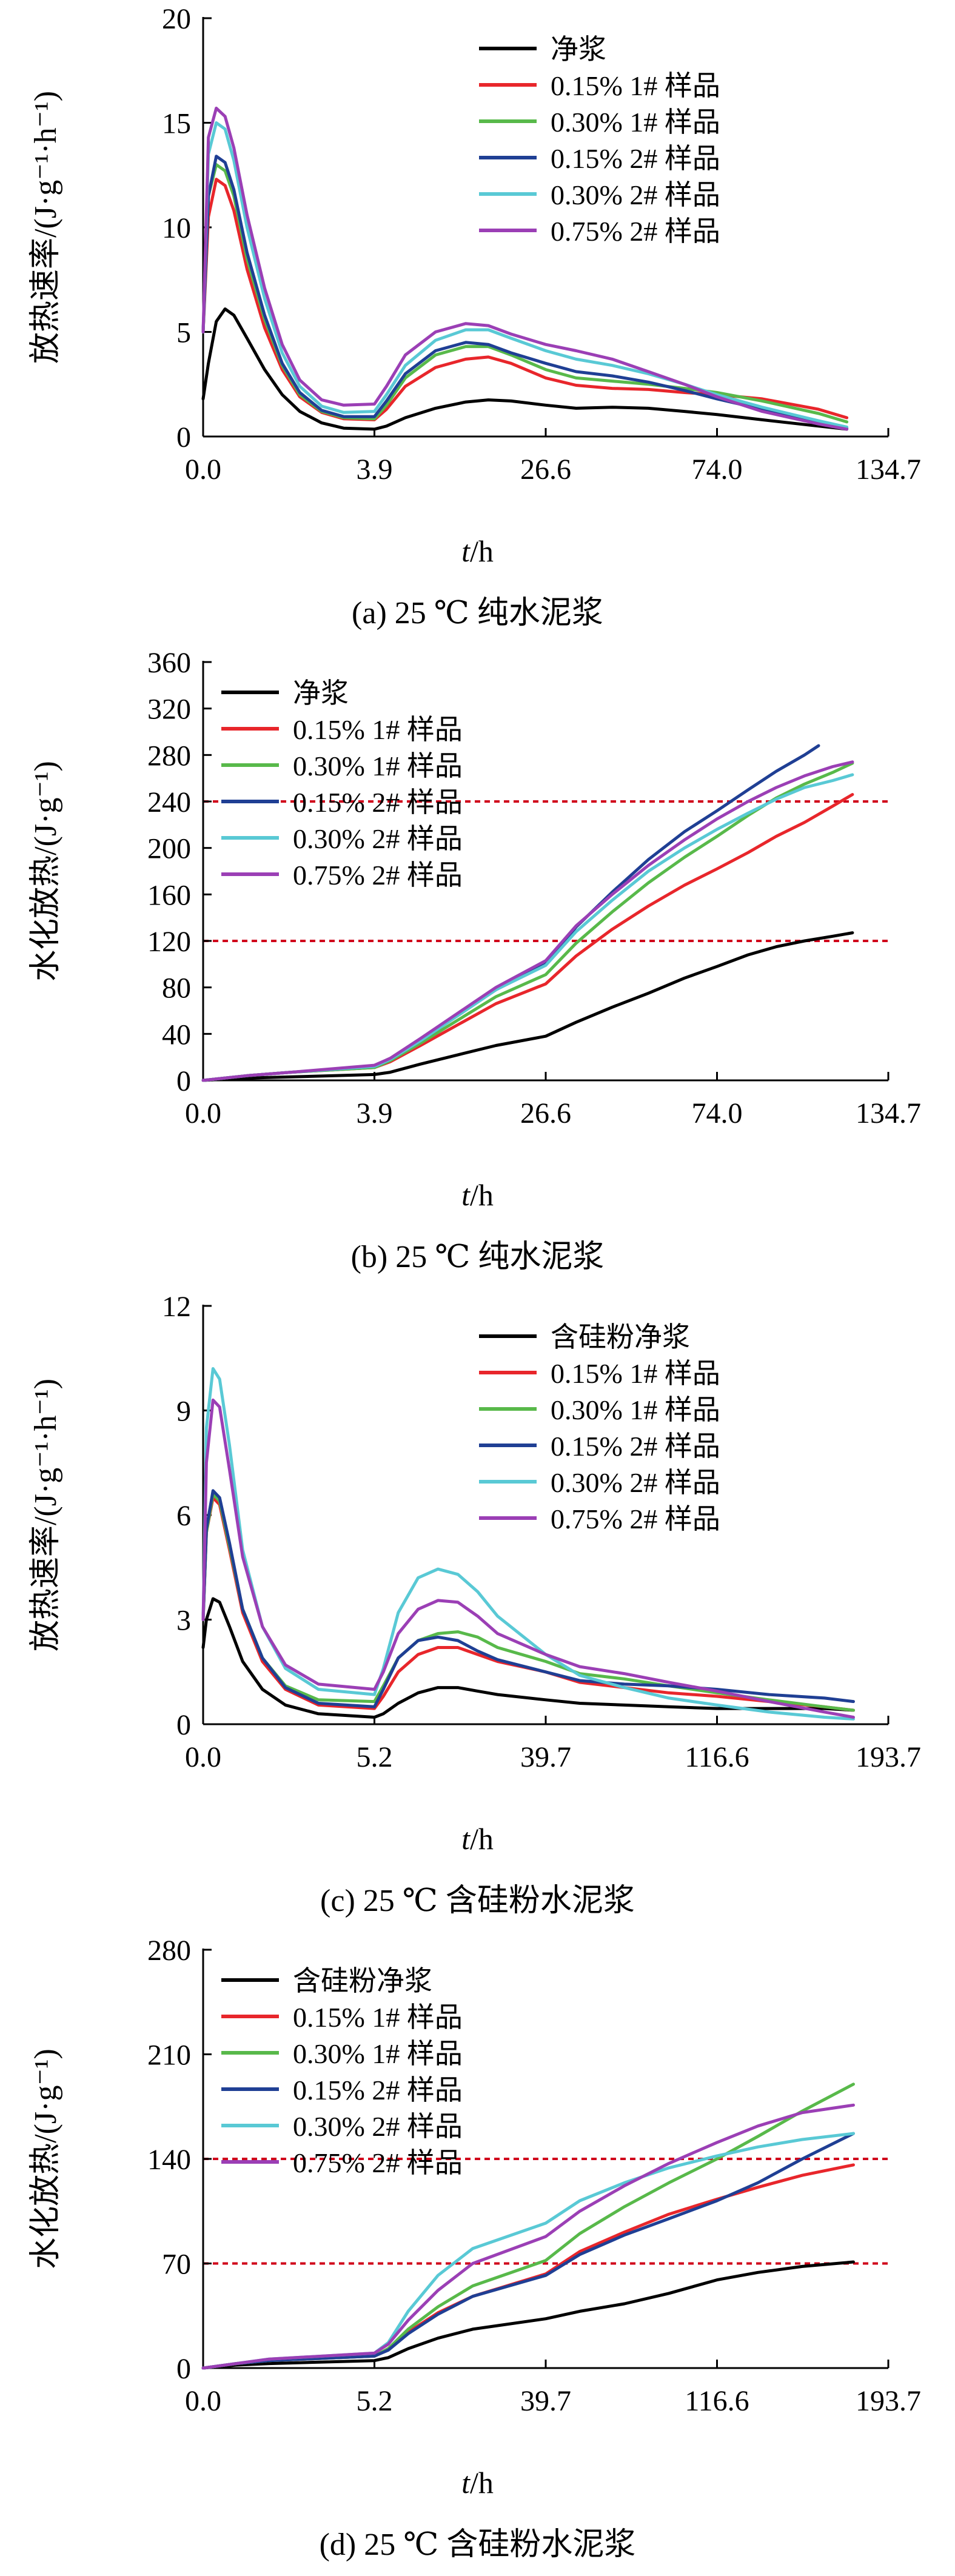 Image resolution: width=955 pixels, height=2576 pixels. Describe the element at coordinates (183, 1621) in the screenshot. I see `y-tick-label: 3` at that location.